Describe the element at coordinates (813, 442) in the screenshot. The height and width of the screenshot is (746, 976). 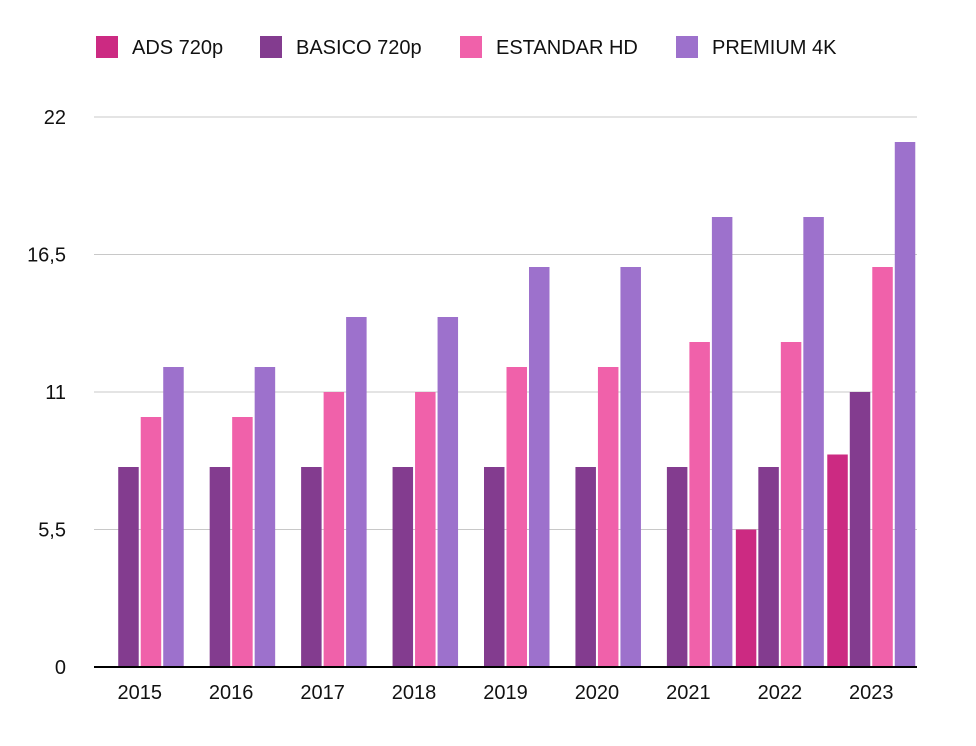
I see `bar-premium-4k-2022` at that location.